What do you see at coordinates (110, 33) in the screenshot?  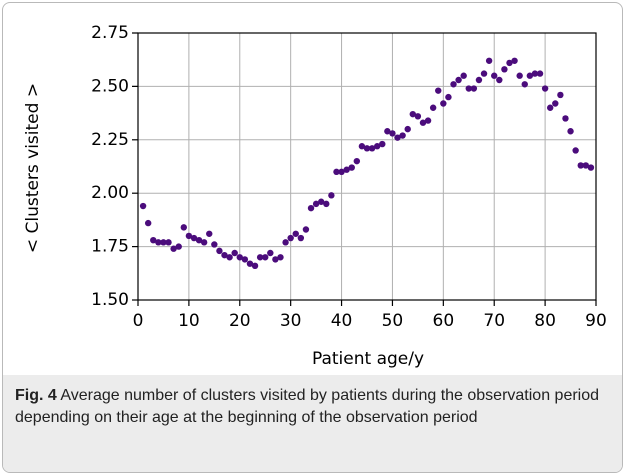 I see `y-tick-label: 2.75` at bounding box center [110, 33].